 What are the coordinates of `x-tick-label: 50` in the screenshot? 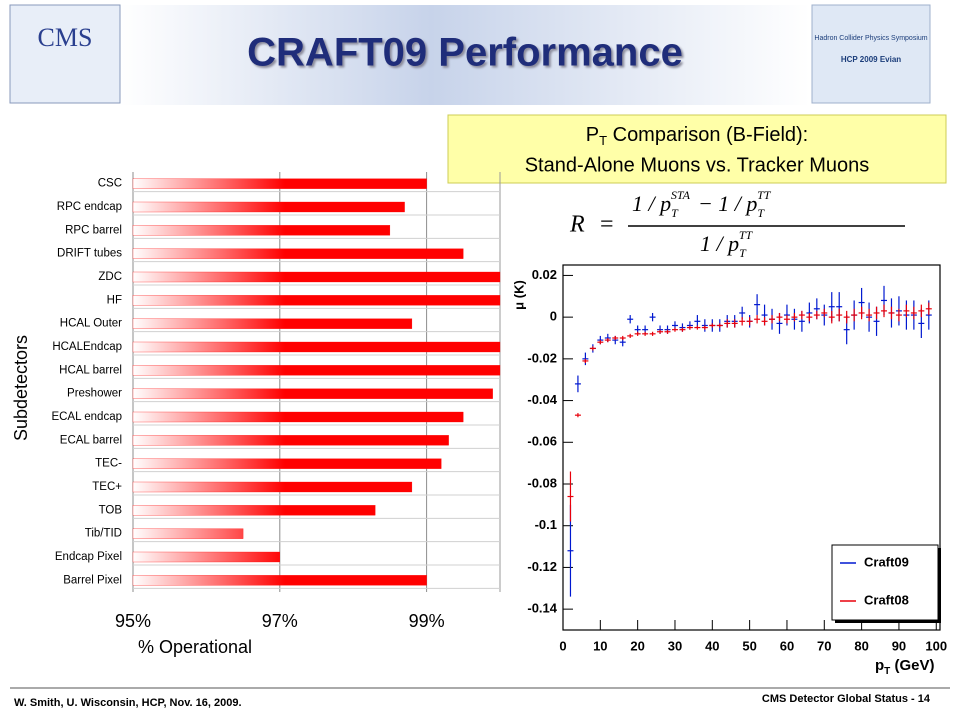 It's located at (749, 645).